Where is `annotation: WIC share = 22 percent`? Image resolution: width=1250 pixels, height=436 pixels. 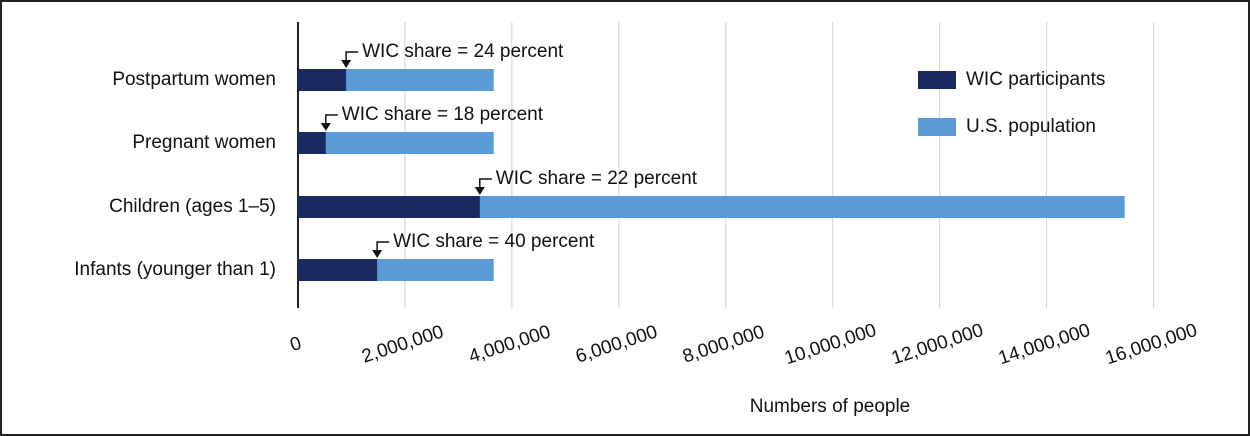
annotation: WIC share = 22 percent is located at coordinates (597, 178).